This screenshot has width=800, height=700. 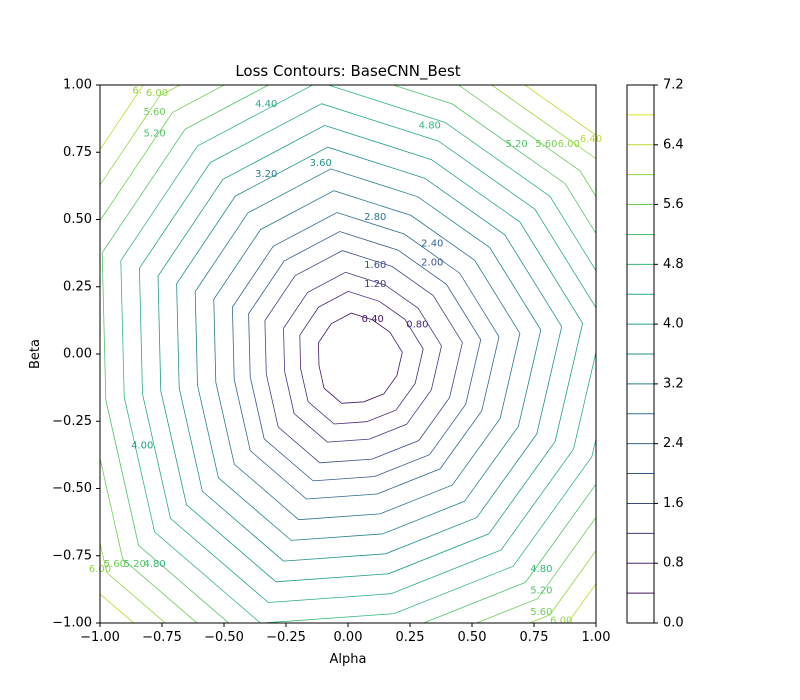 What do you see at coordinates (596, 637) in the screenshot?
I see `x-tick-label: 1.00` at bounding box center [596, 637].